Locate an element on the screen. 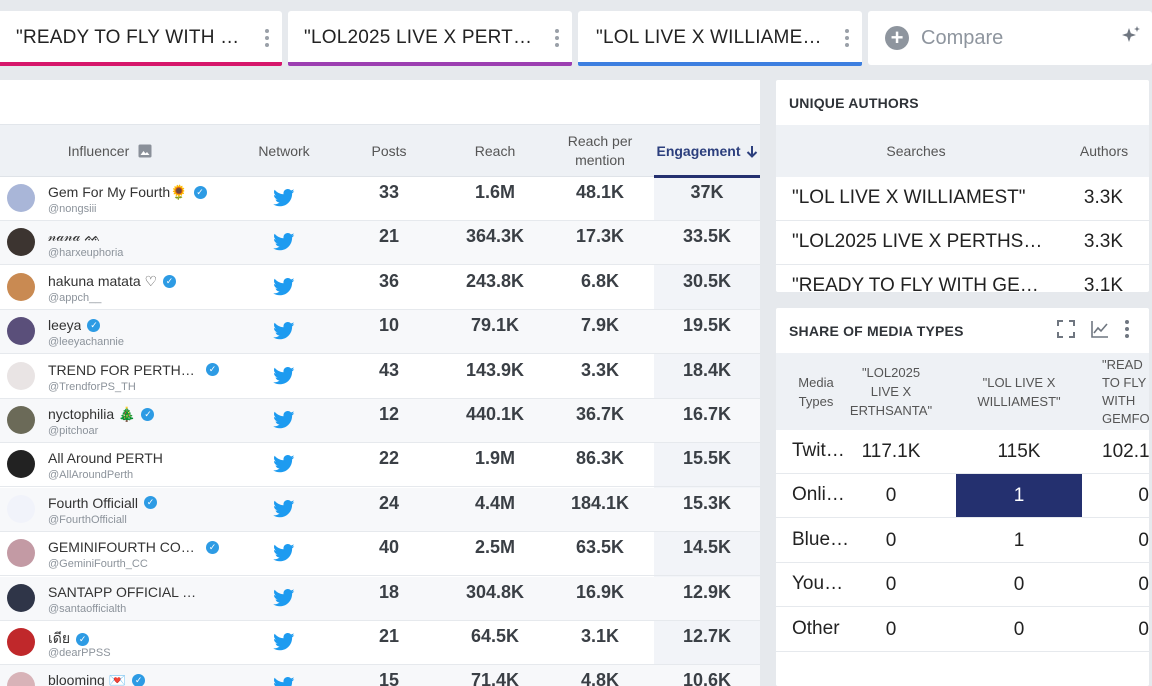  reach-per-mention-value: 36.7K is located at coordinates (600, 414).